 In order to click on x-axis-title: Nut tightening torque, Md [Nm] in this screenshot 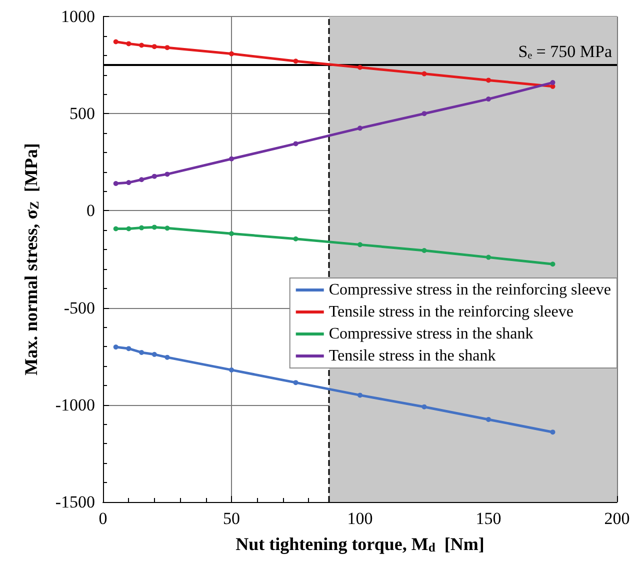, I will do `click(360, 544)`.